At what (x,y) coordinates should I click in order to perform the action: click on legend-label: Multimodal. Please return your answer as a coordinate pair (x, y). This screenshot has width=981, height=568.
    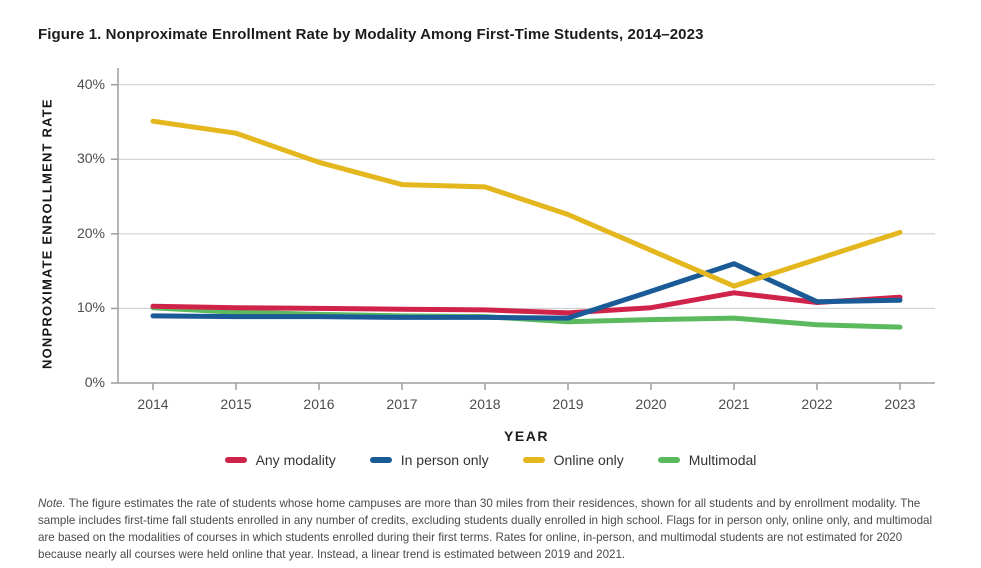
    Looking at the image, I should click on (722, 460).